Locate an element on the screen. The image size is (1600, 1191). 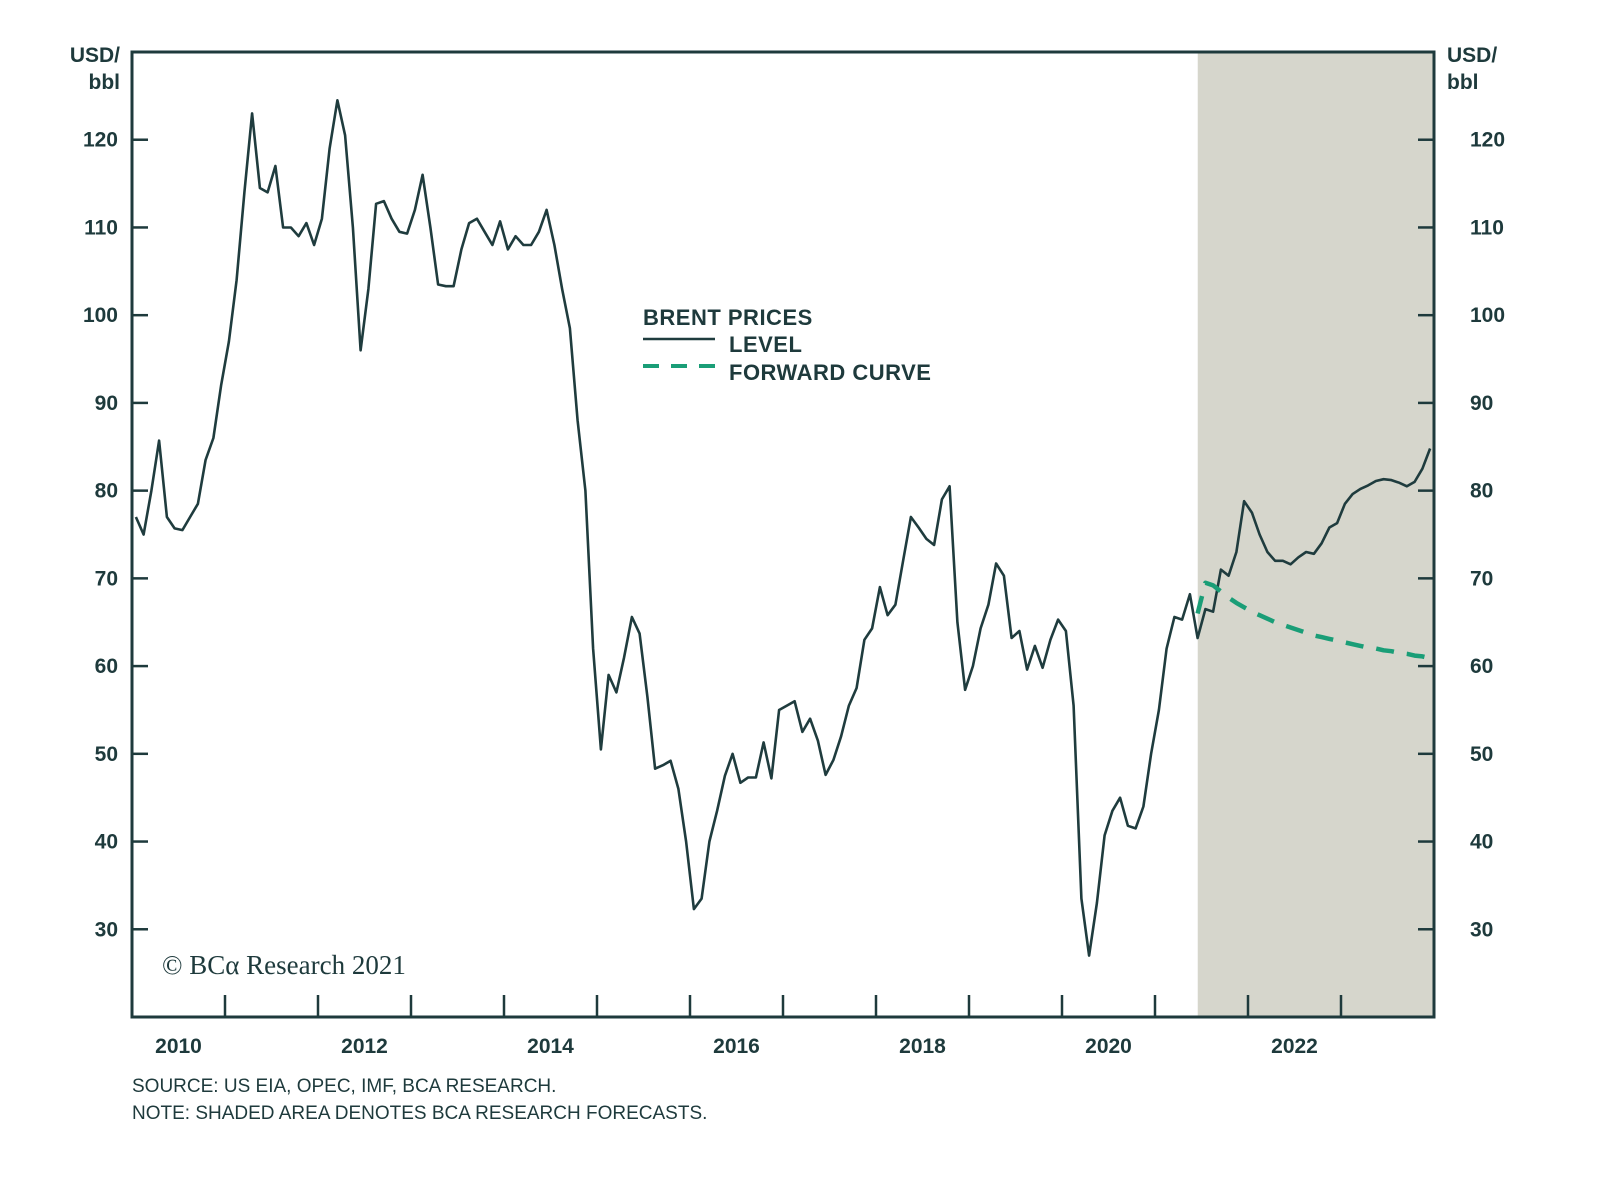
y-tick-label-right: 110 is located at coordinates (1487, 227).